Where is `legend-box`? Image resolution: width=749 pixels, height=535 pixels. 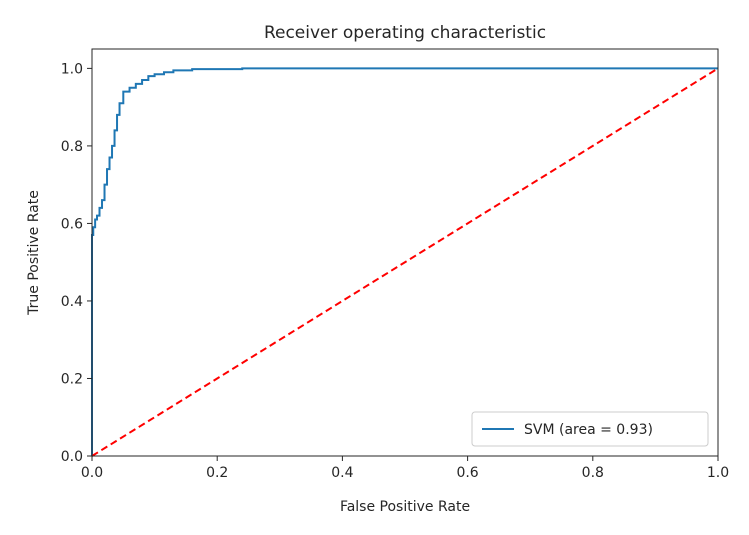 legend-box is located at coordinates (590, 429).